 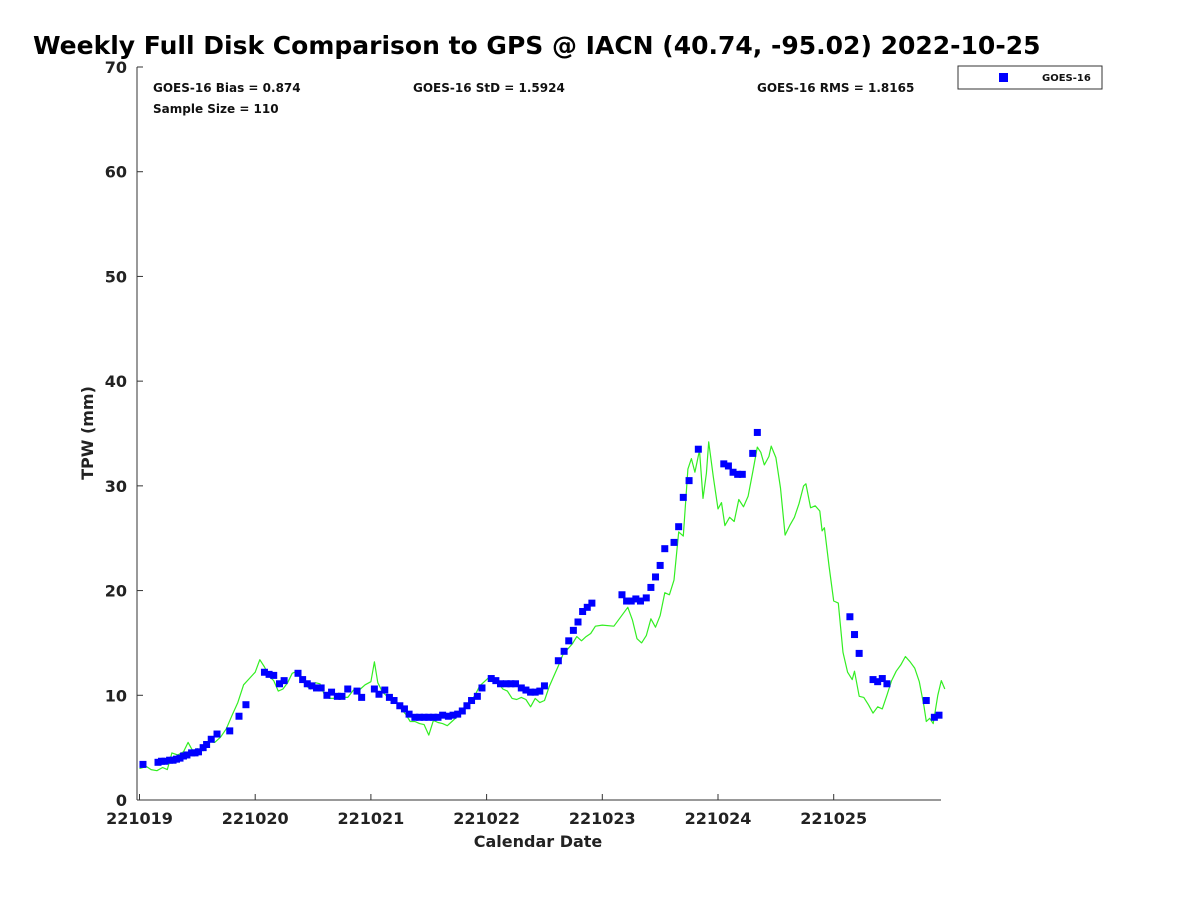 I want to click on y-tick-label: 10, so click(x=116, y=695).